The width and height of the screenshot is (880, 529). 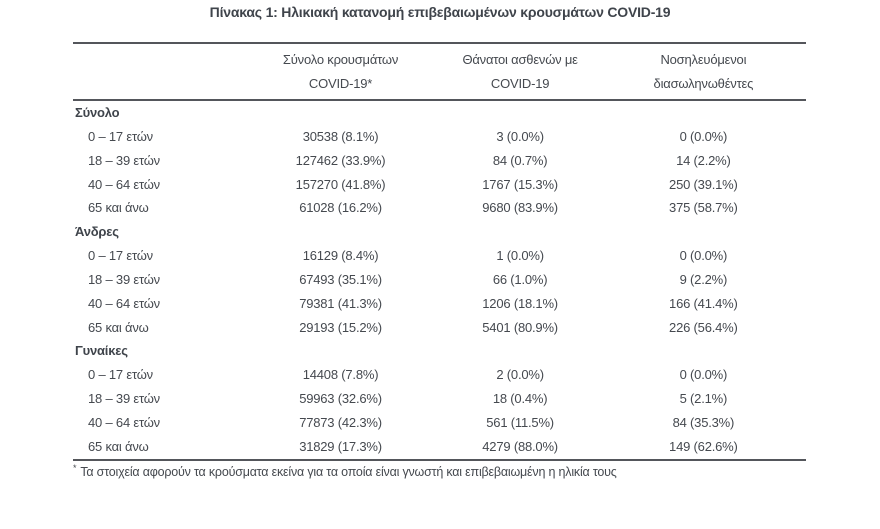 I want to click on cases-value: 127462 (33.9%), so click(x=340, y=160).